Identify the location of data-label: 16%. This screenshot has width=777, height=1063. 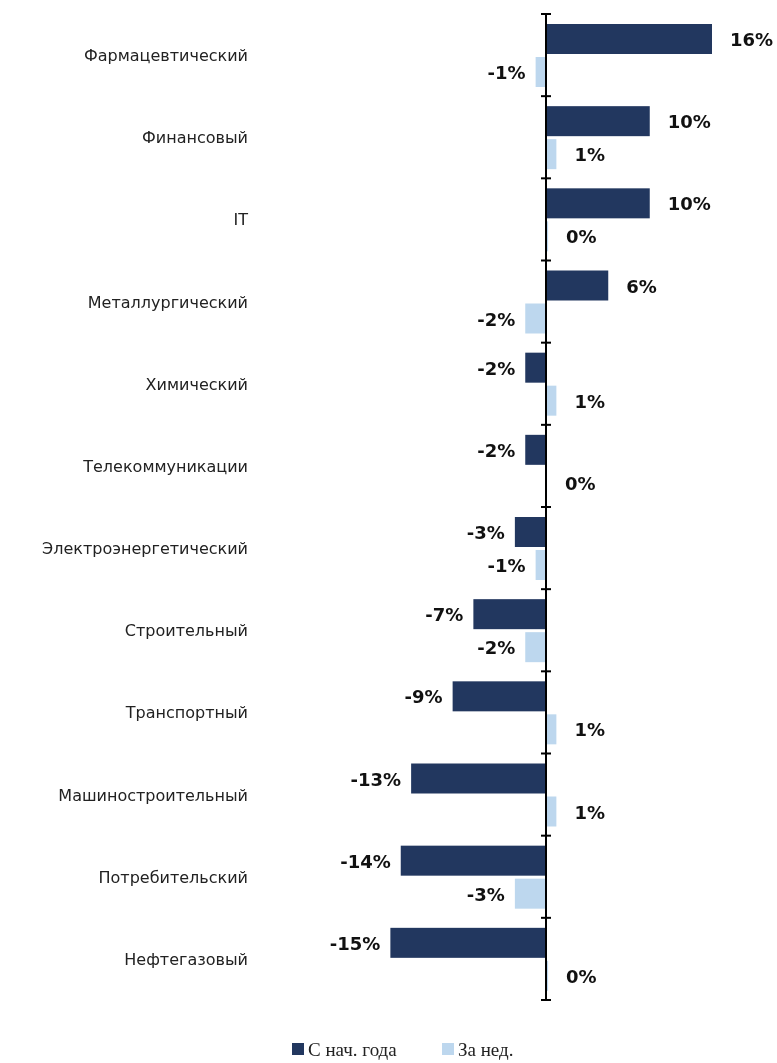
(752, 39).